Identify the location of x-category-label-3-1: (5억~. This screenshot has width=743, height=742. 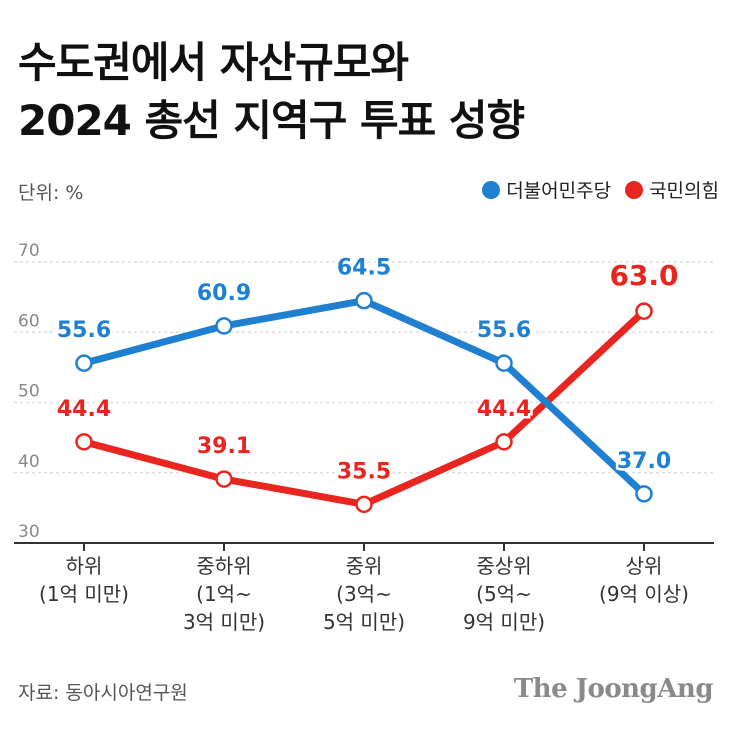
(504, 594).